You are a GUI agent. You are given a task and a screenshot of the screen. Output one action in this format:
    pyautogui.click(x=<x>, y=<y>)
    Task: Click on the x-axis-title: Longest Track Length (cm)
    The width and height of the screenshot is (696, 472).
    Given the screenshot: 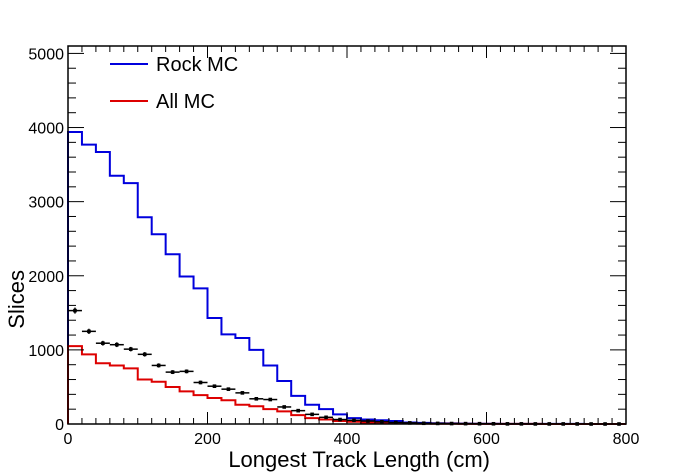 What is the action you would take?
    pyautogui.click(x=359, y=459)
    